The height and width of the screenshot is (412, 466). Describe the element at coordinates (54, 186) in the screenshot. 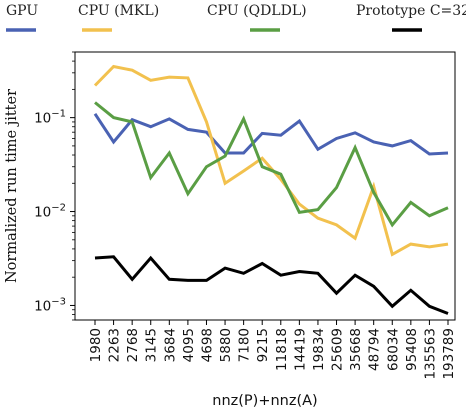

I see `y-axis: 10⁻³ 10⁻² 10⁻¹` at that location.